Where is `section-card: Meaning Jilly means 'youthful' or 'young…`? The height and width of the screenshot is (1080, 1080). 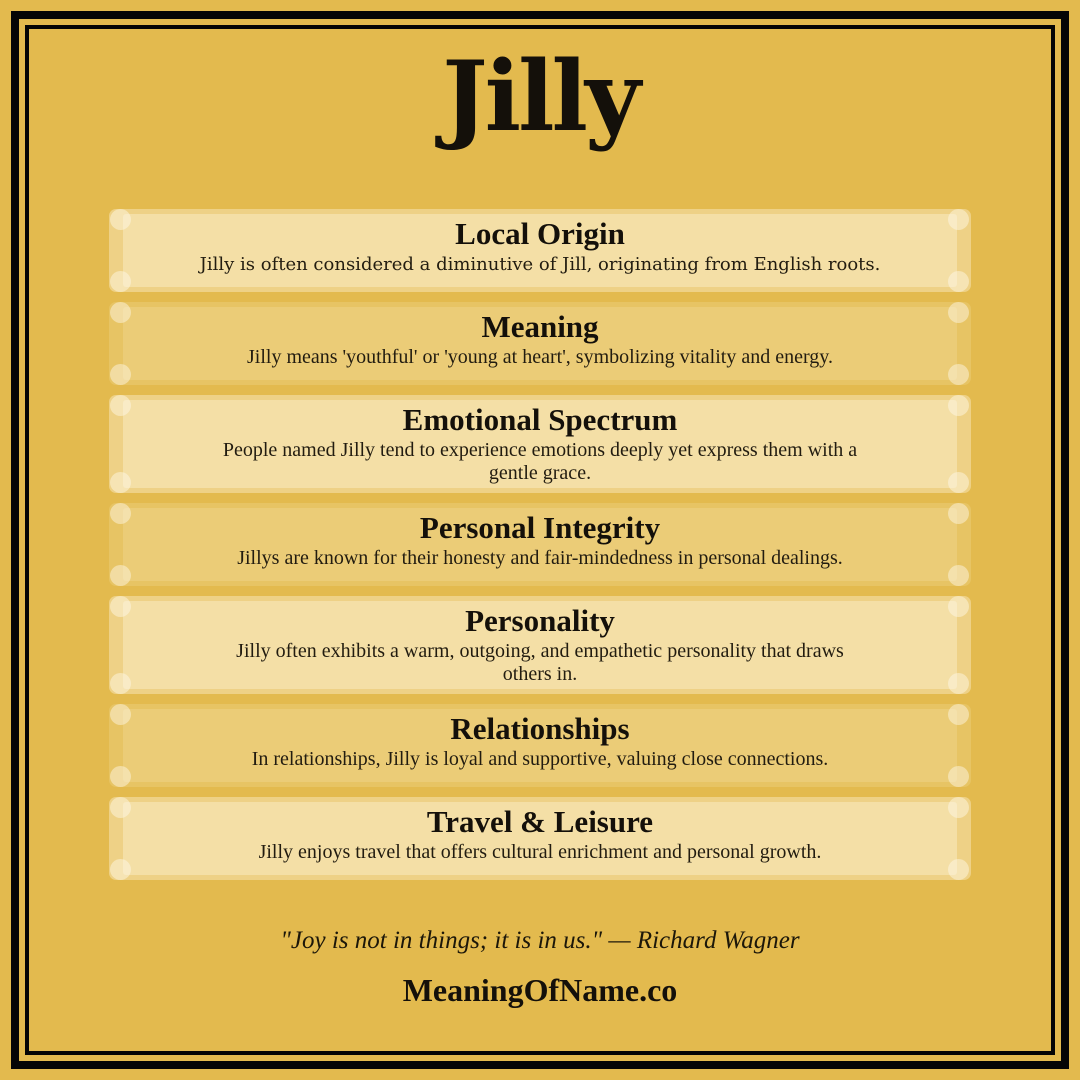
section-card: Meaning Jilly means 'youthful' or 'young… is located at coordinates (540, 343).